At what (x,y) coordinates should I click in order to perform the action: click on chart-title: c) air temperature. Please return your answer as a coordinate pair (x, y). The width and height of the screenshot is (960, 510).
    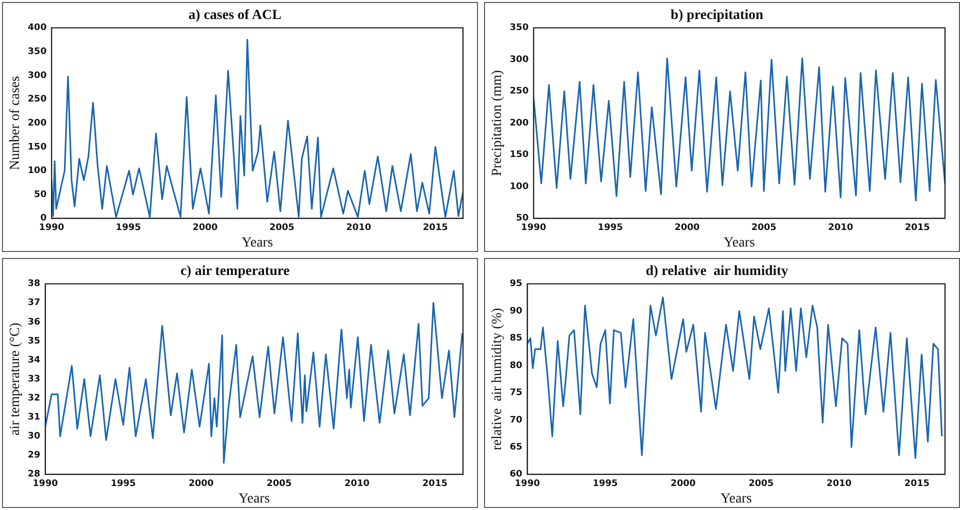
    Looking at the image, I should click on (235, 272).